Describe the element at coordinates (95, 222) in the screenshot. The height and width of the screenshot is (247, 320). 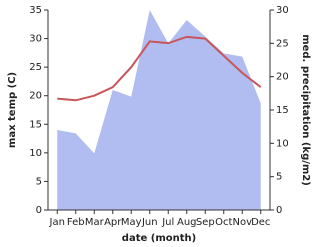
I see `x-tick-label: Mar` at that location.